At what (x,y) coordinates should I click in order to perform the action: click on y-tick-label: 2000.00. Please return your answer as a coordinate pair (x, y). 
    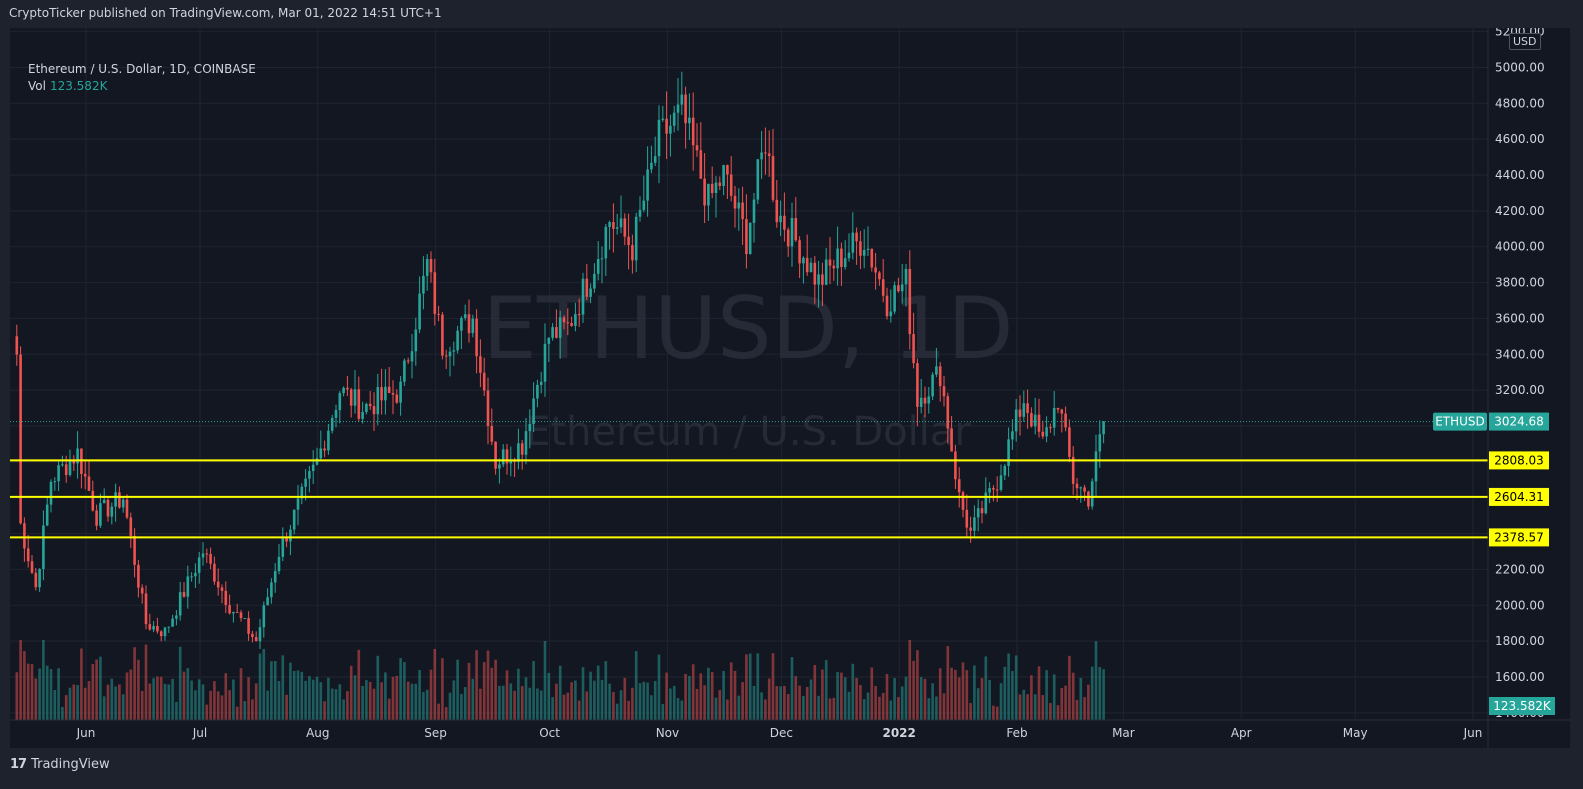
    Looking at the image, I should click on (1520, 605).